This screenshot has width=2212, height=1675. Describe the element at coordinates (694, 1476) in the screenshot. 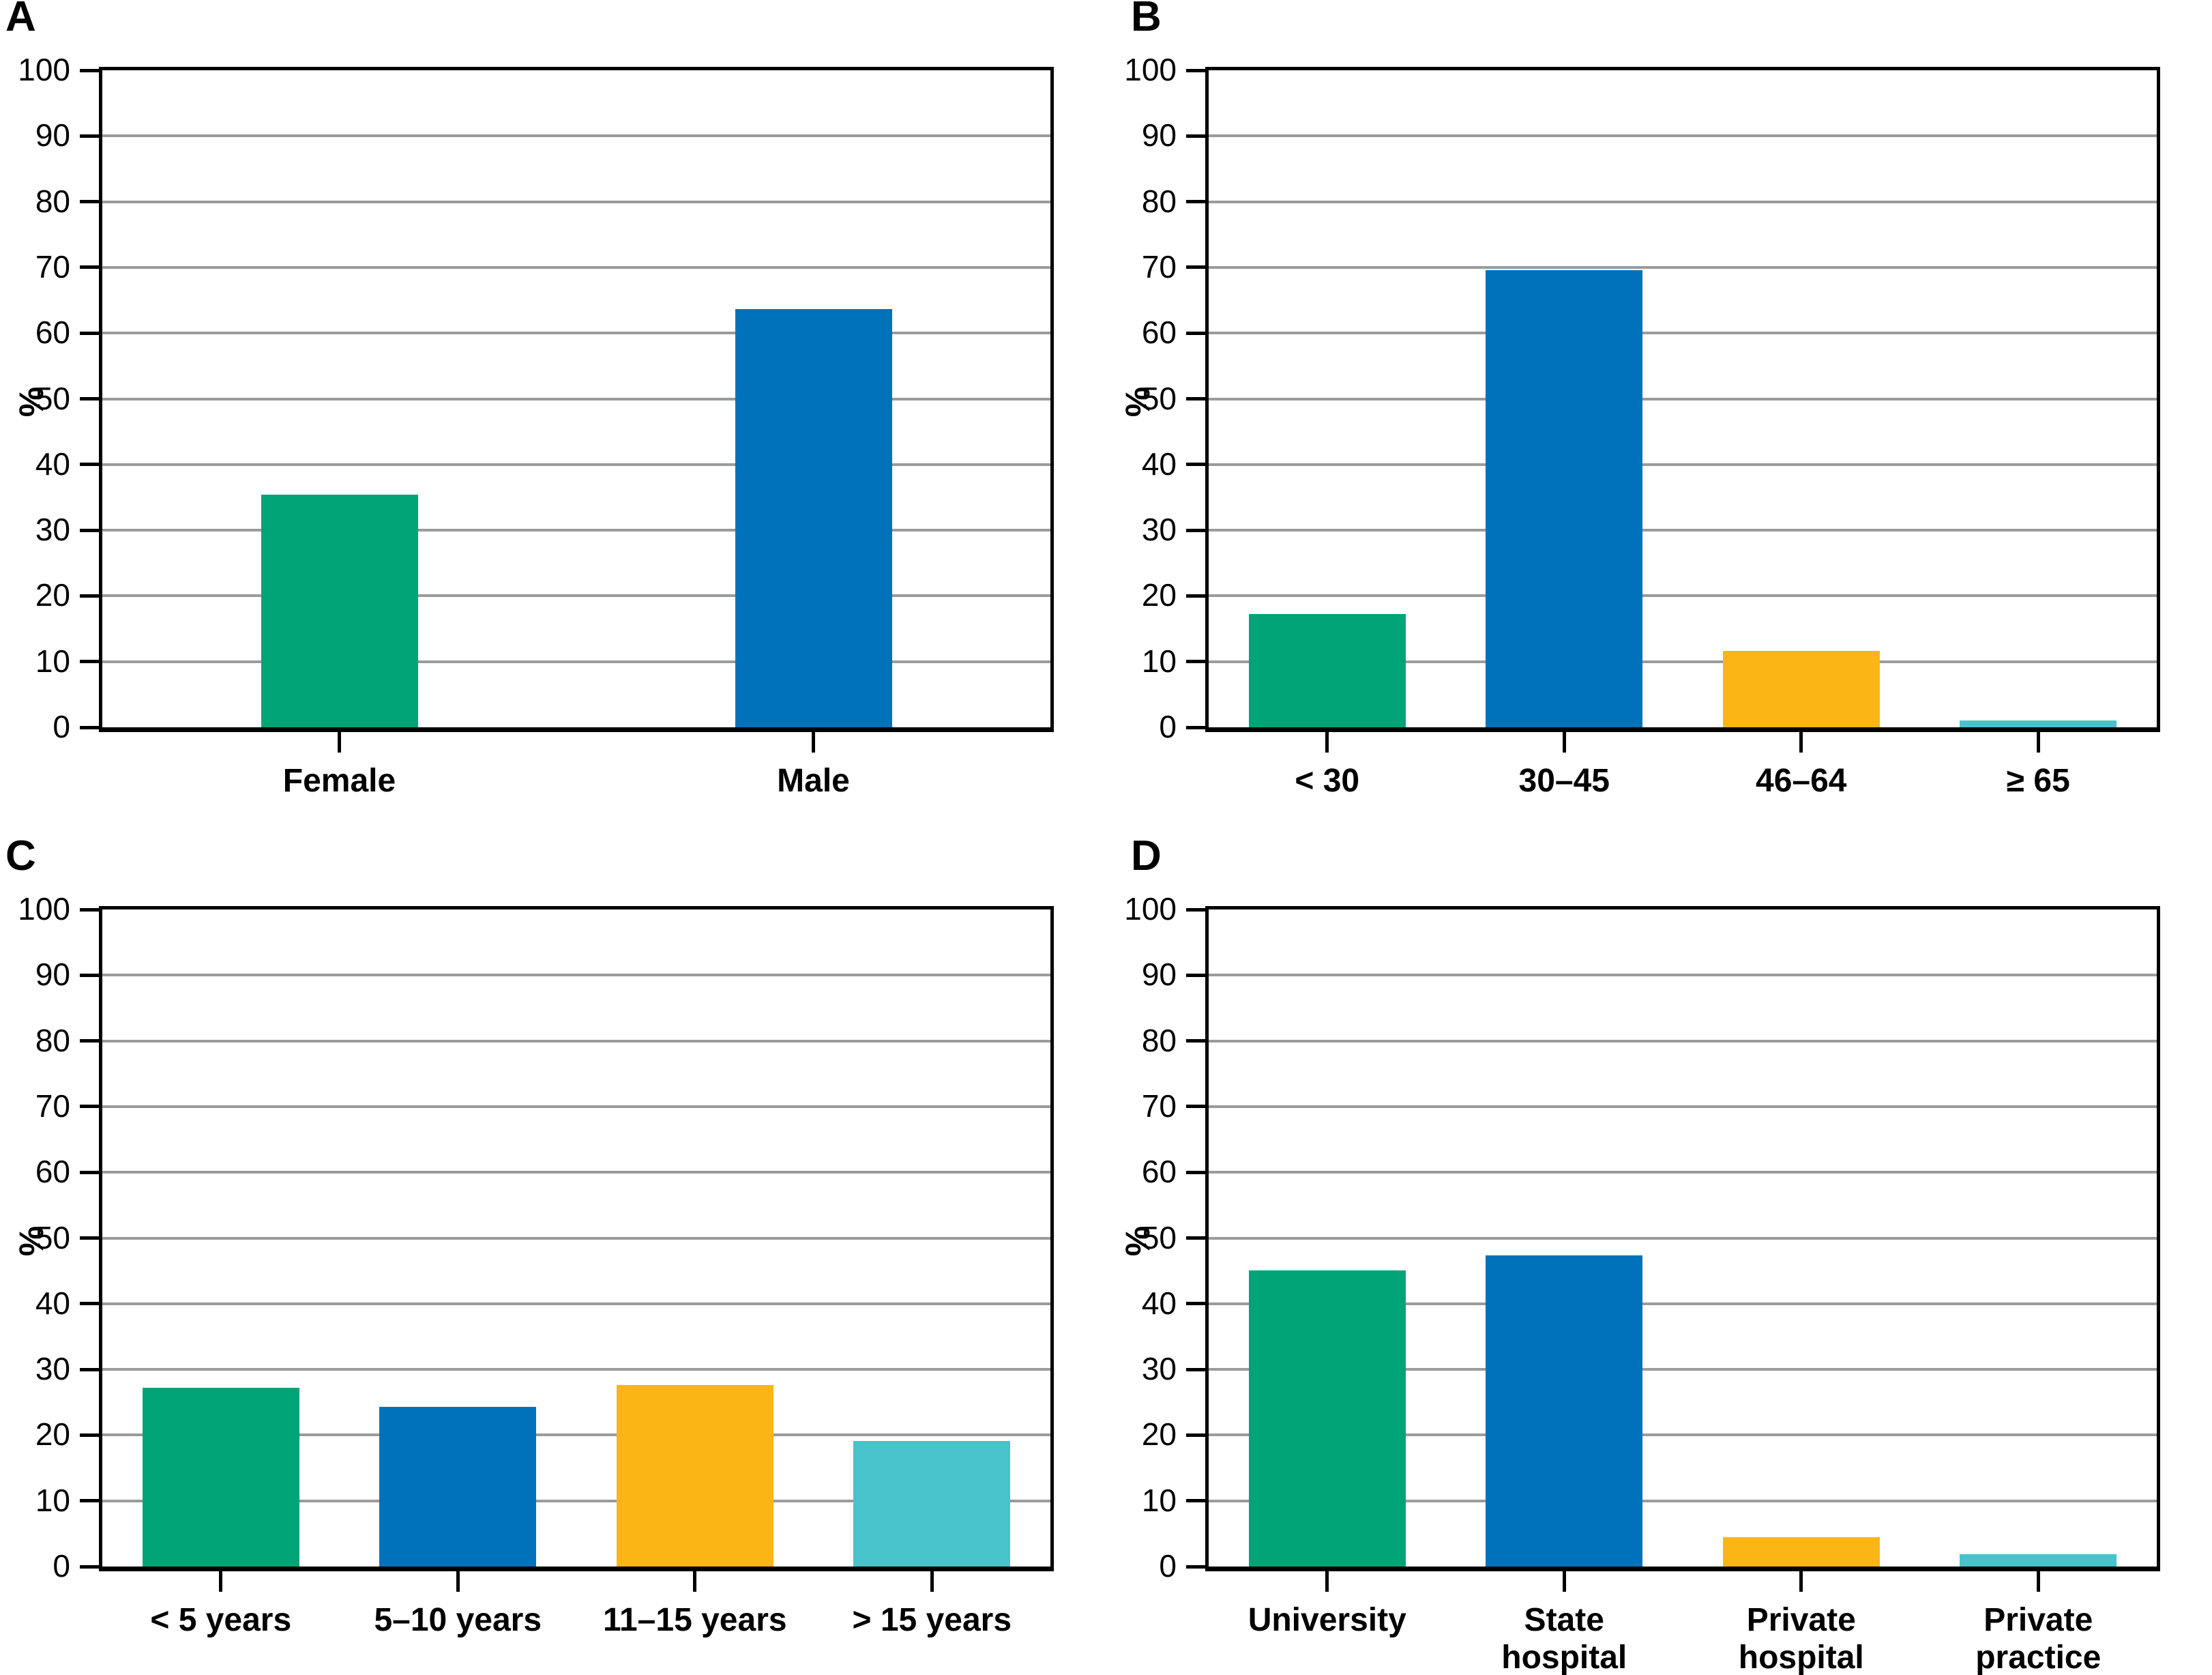

I see `bar-11-15-years` at that location.